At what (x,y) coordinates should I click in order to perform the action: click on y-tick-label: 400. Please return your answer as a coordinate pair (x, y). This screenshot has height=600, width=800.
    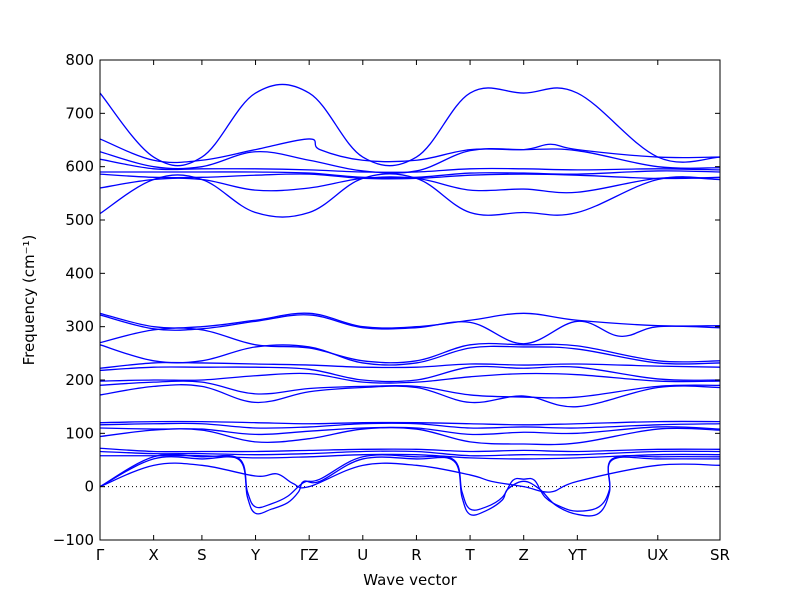
    Looking at the image, I should click on (79, 273).